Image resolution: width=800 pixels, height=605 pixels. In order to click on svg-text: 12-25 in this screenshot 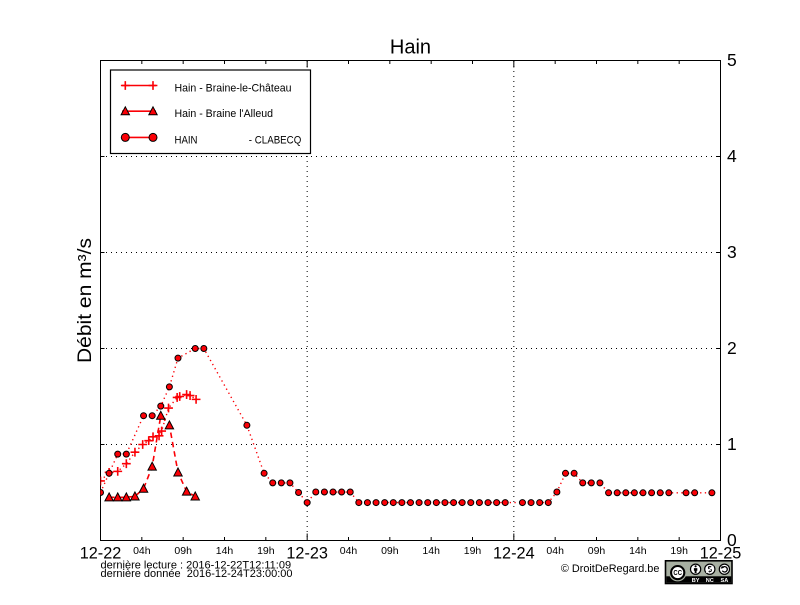, I will do `click(721, 553)`.